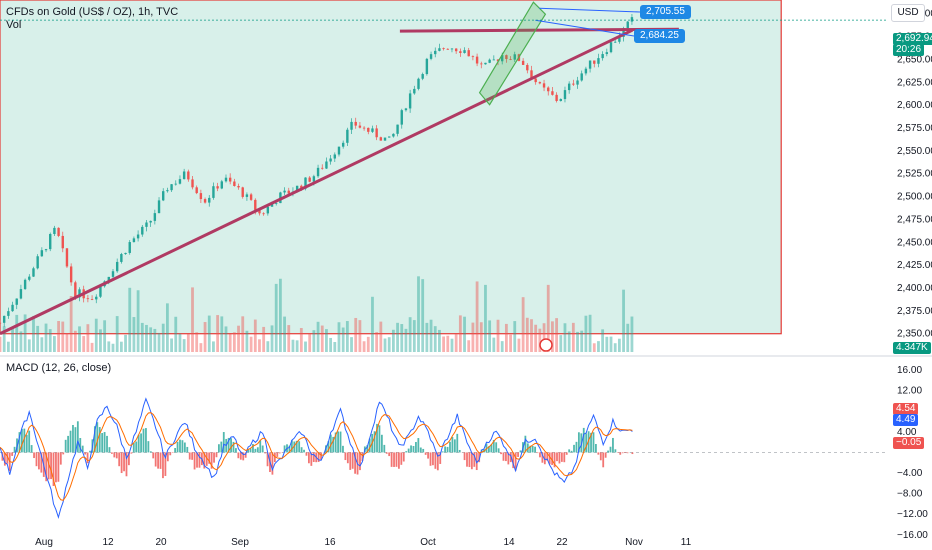 The width and height of the screenshot is (932, 550). What do you see at coordinates (512, 53) in the screenshot?
I see `price-channel` at bounding box center [512, 53].